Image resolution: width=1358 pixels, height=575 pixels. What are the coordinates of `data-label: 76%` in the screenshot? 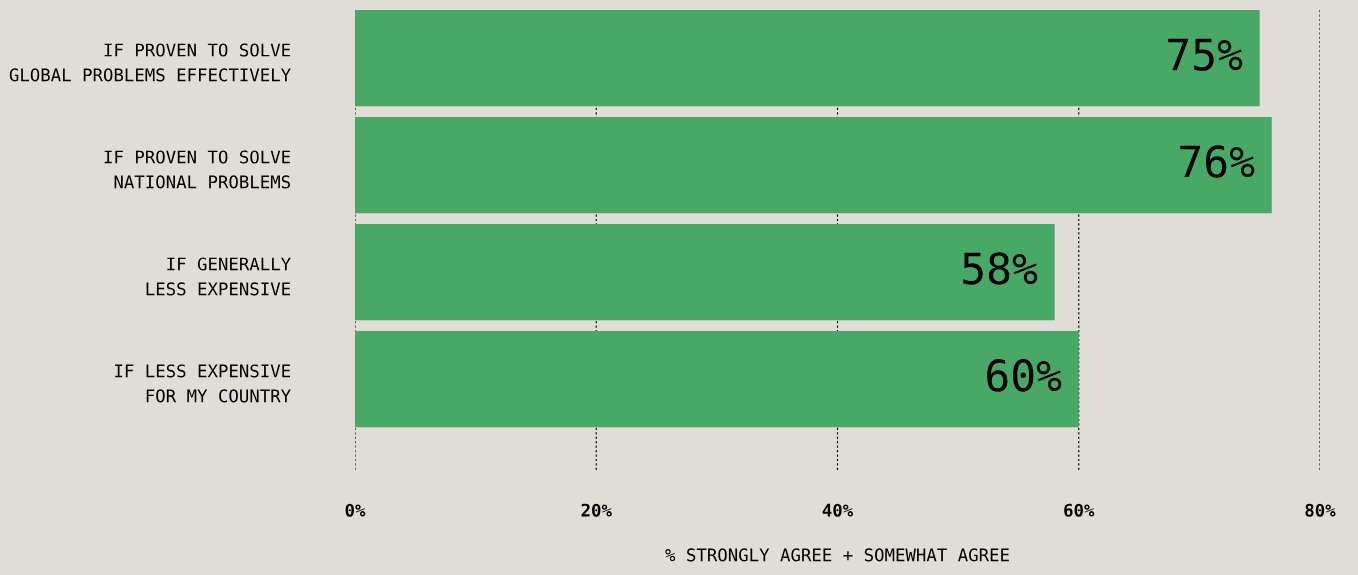 It's located at (1217, 161).